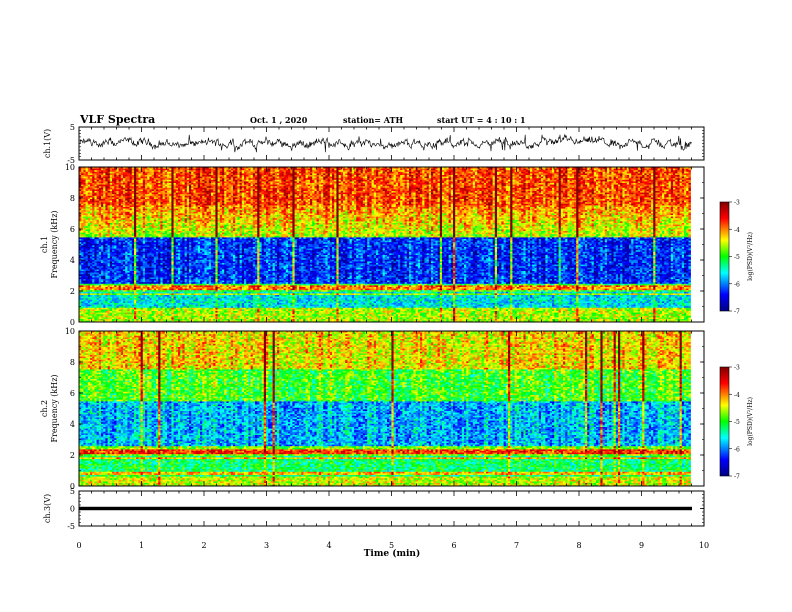 The image size is (792, 612). I want to click on y-tick-label: 5, so click(72, 127).